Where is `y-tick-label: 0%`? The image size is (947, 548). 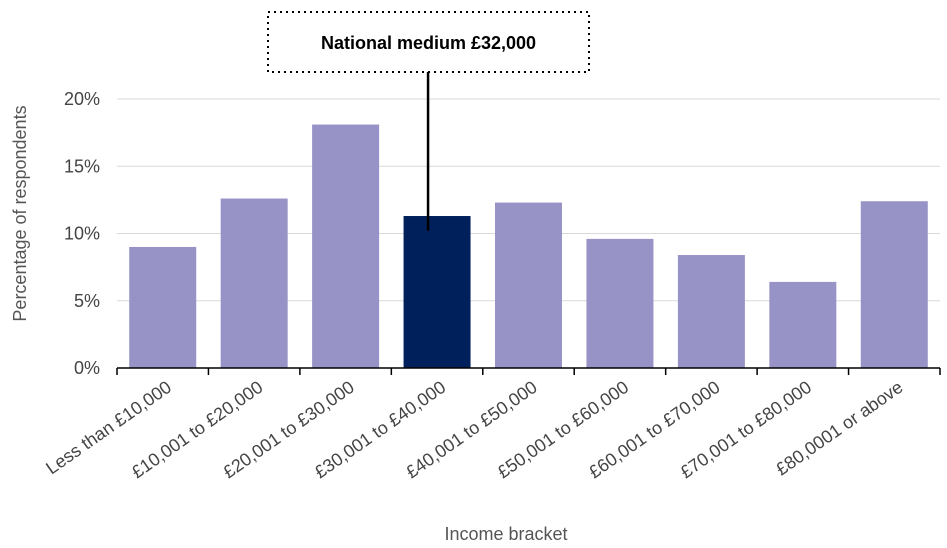 y-tick-label: 0% is located at coordinates (87, 368).